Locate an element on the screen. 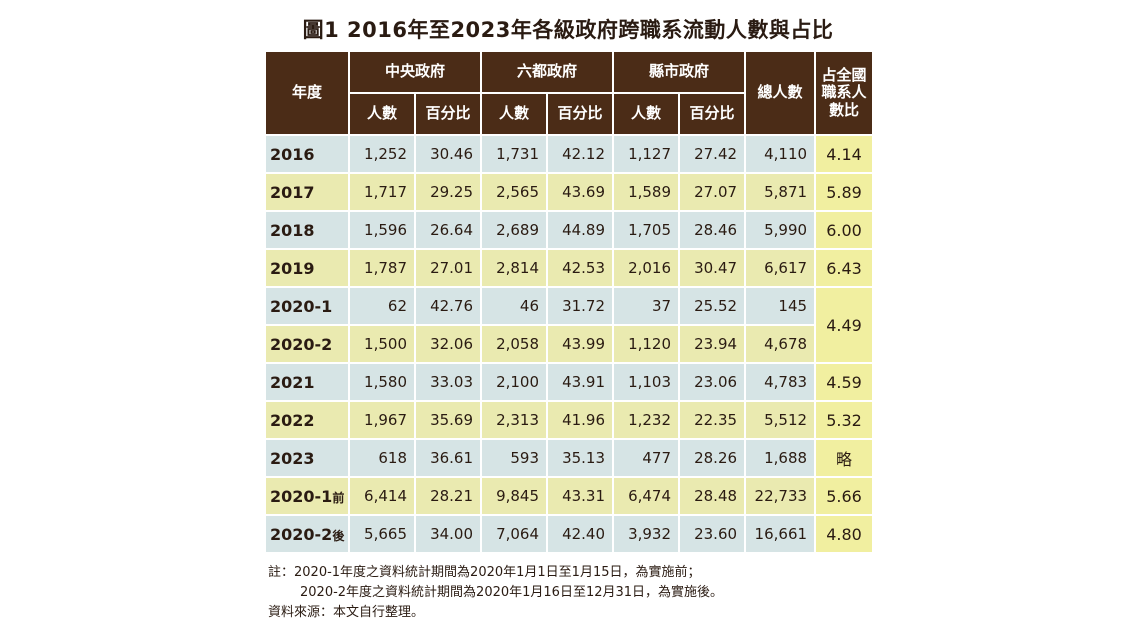 Image resolution: width=1136 pixels, height=637 pixels. value-cell: 5,665 is located at coordinates (382, 534).